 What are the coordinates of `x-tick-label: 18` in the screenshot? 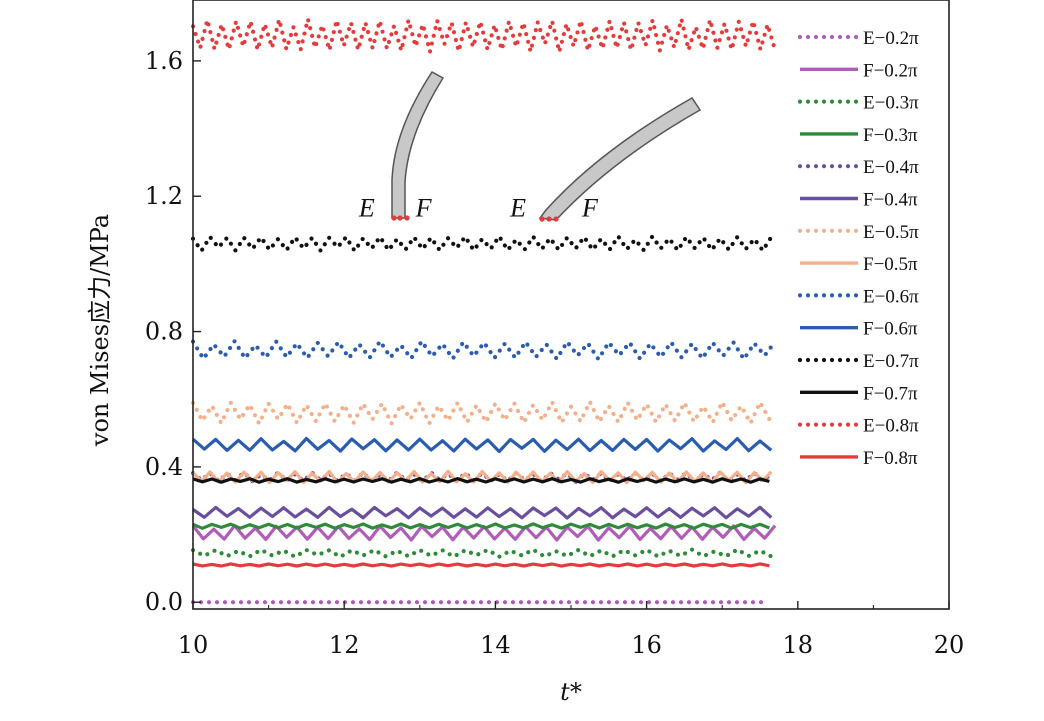 It's located at (798, 645).